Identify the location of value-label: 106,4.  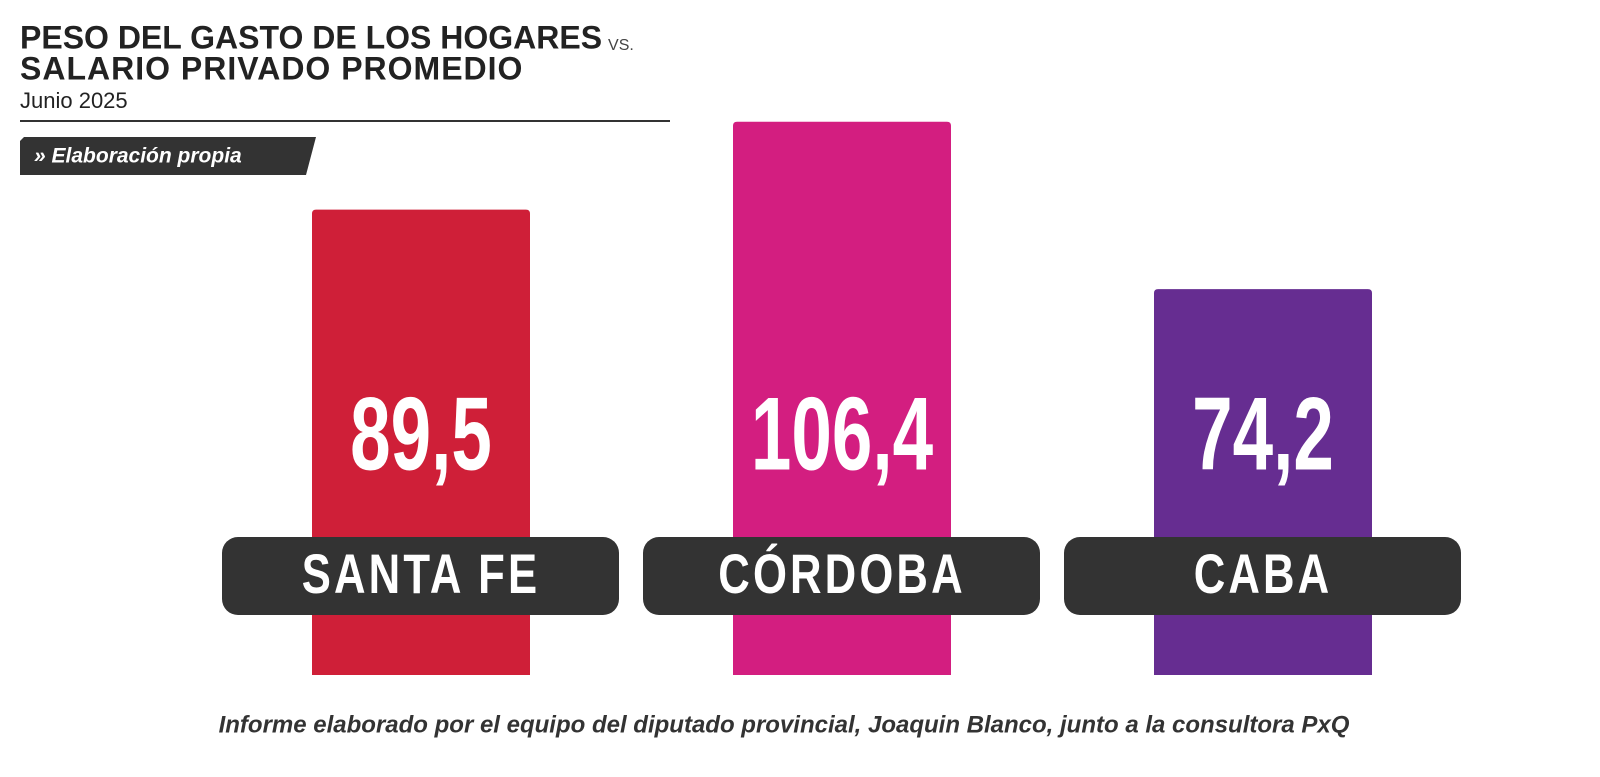
(842, 435).